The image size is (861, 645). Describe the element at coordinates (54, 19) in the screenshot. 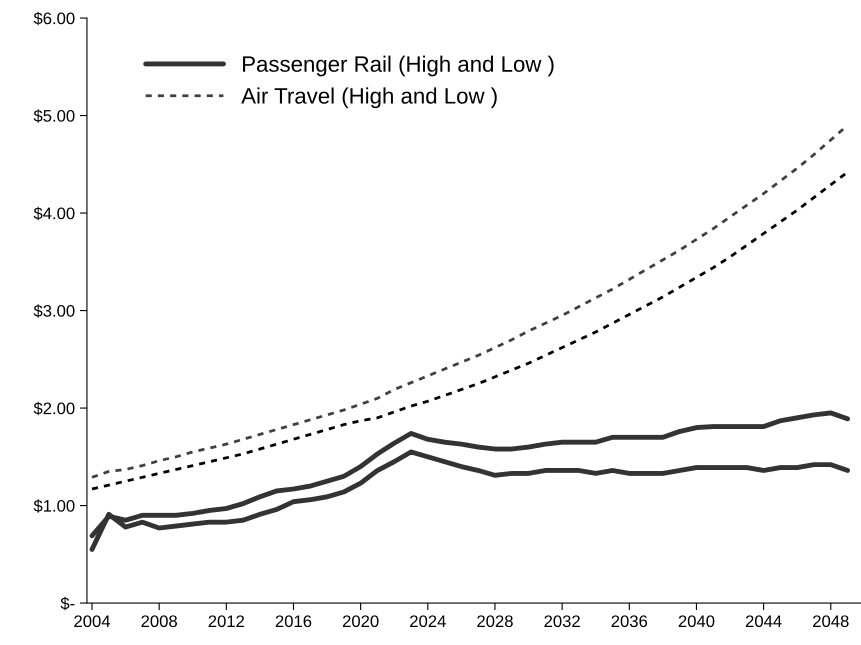

I see `y-tick-label: $6.00` at that location.